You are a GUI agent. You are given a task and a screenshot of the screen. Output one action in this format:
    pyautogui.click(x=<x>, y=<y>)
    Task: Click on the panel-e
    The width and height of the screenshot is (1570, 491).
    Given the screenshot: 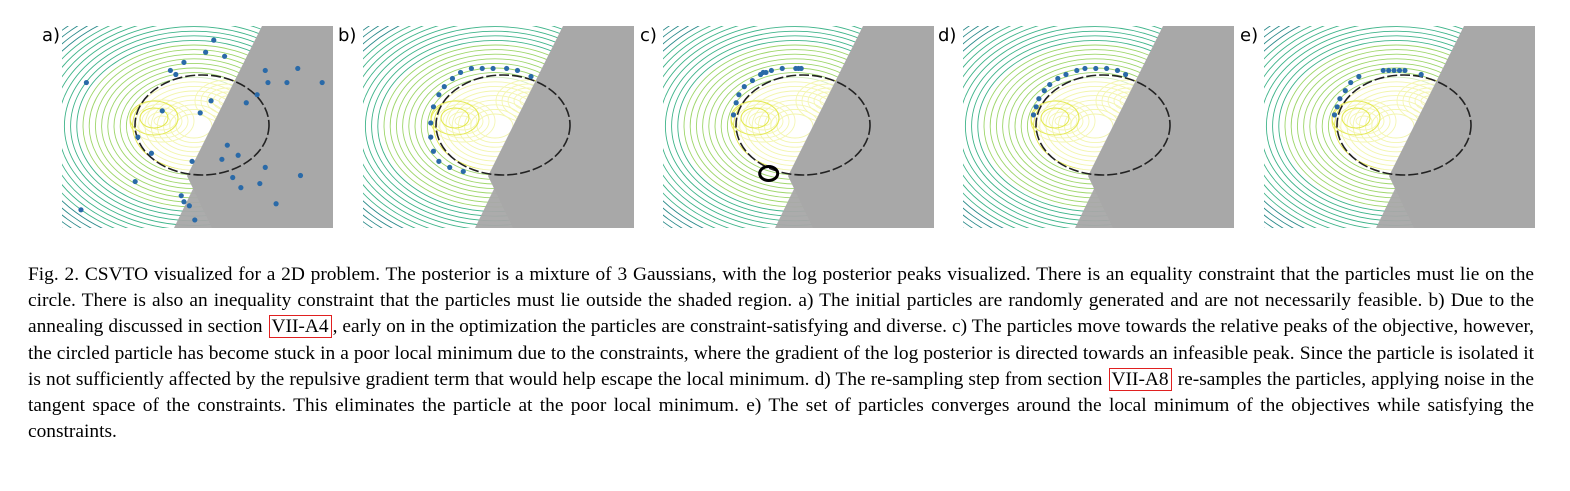 What is the action you would take?
    pyautogui.click(x=1399, y=127)
    